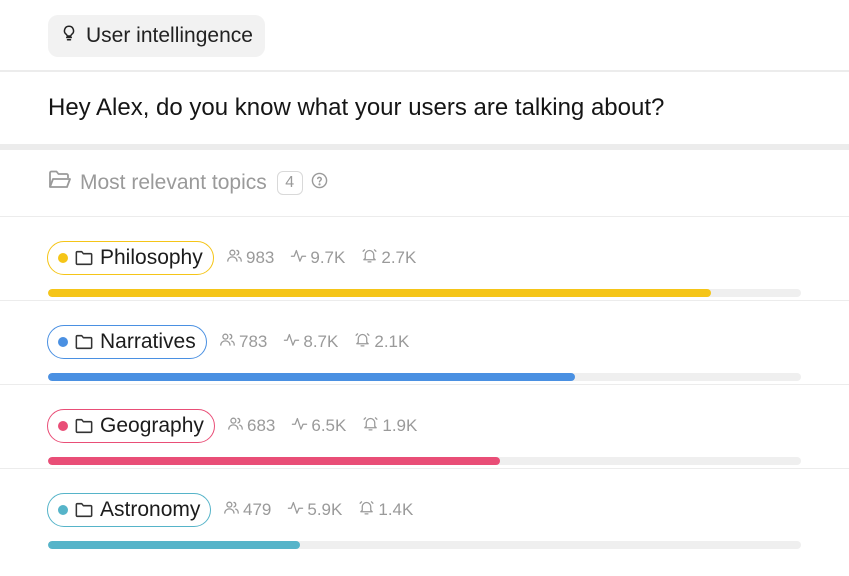 This screenshot has width=849, height=576. I want to click on topic-stats: 479 5.9K 1.4K, so click(318, 510).